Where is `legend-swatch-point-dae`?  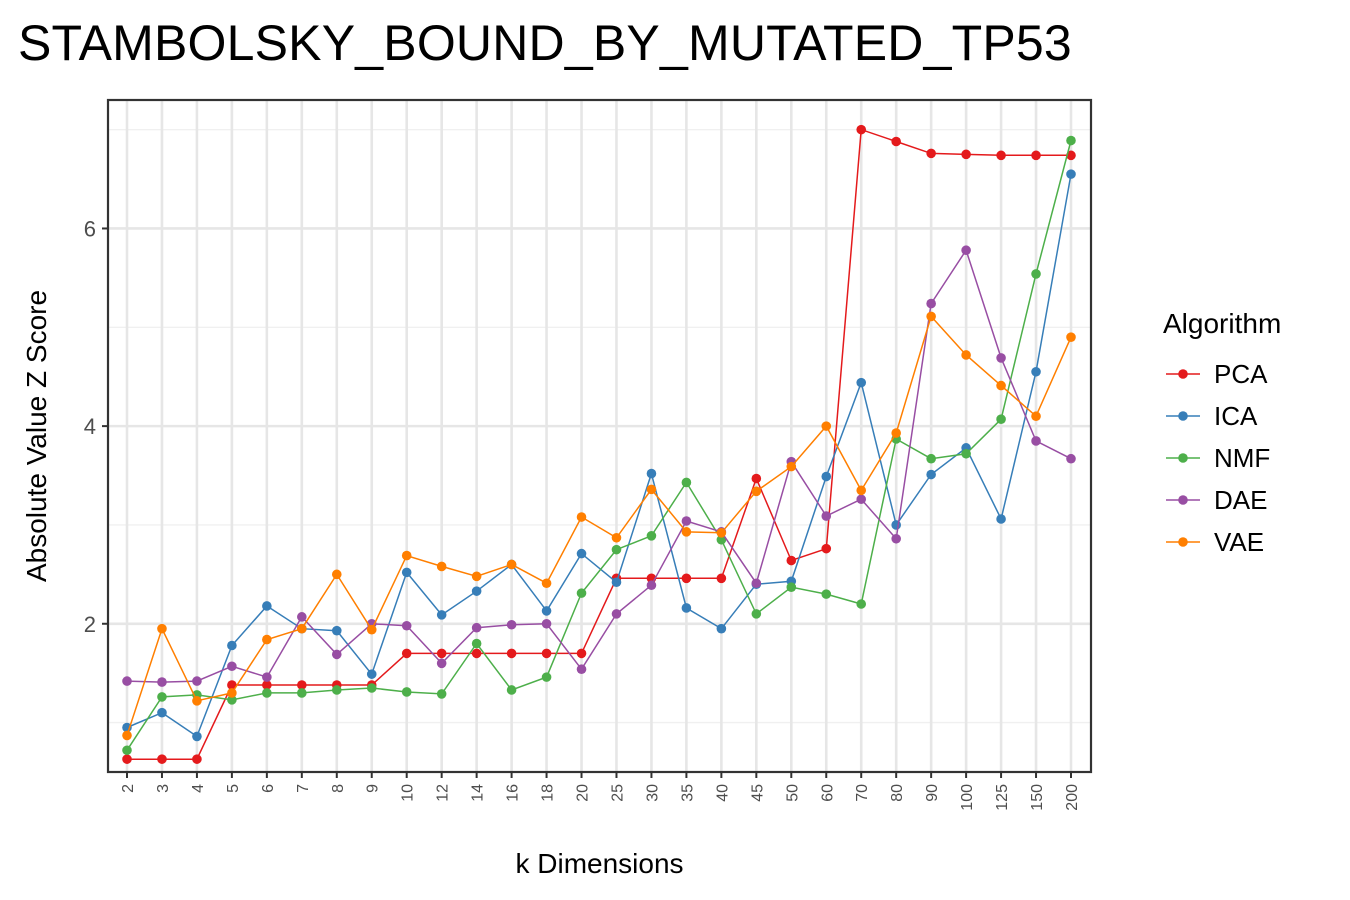
legend-swatch-point-dae is located at coordinates (1183, 500).